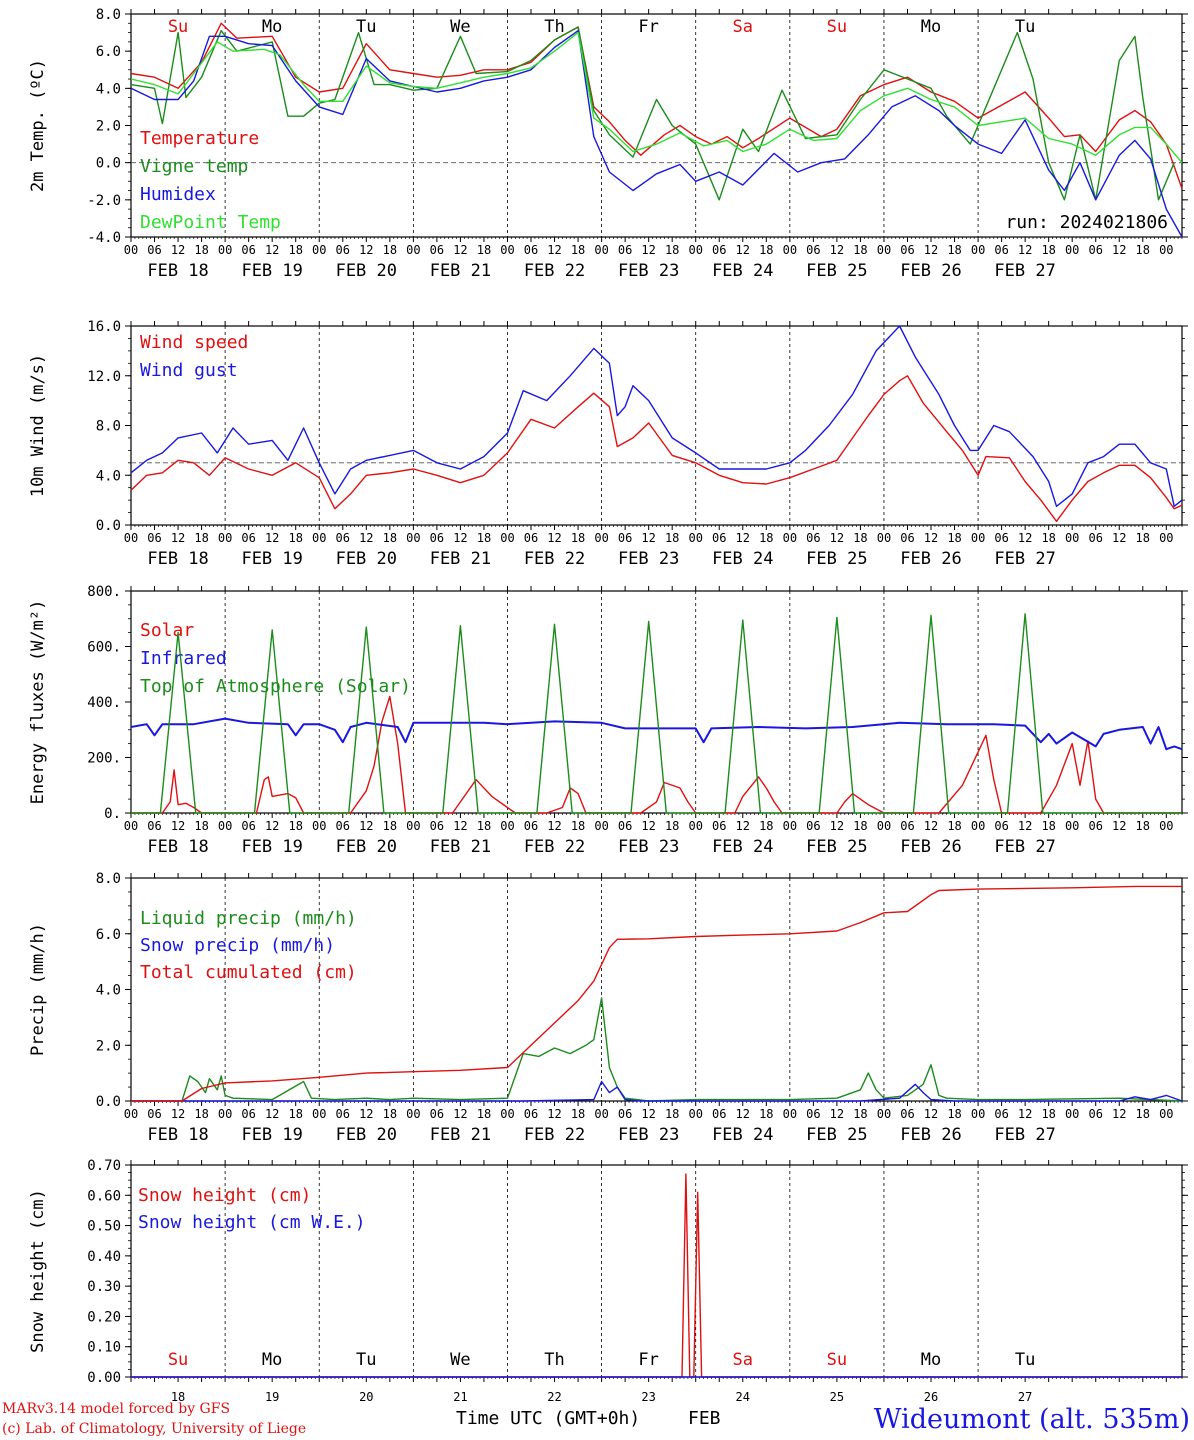  I want to click on day-label: FEB 26, so click(930, 559).